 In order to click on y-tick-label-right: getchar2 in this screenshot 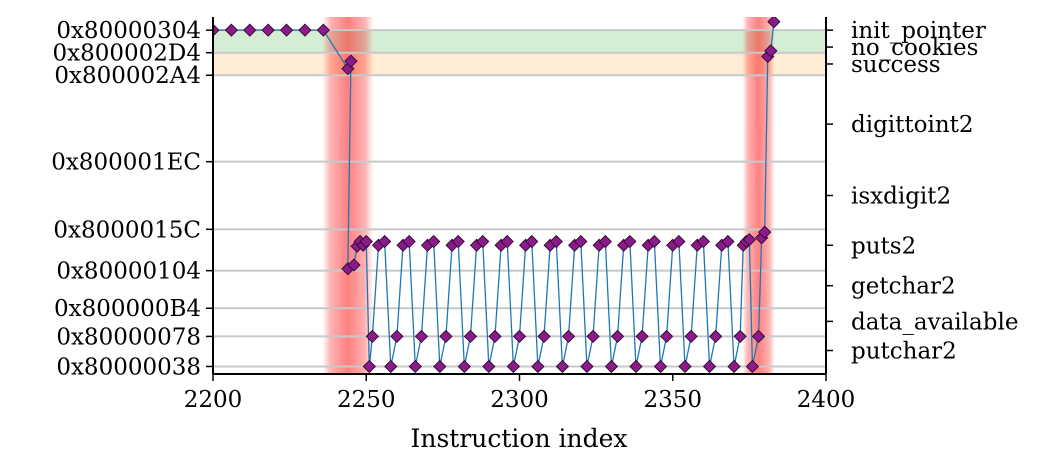, I will do `click(903, 287)`.